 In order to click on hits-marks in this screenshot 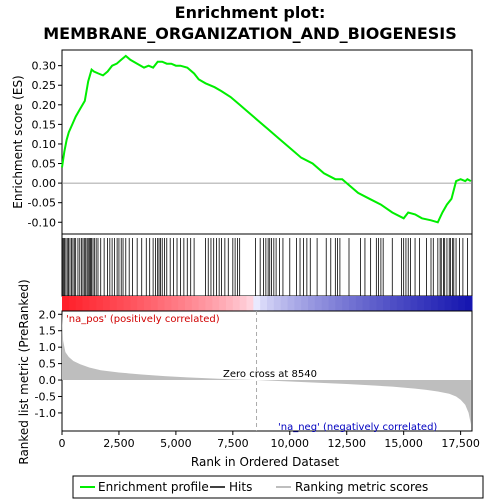, I will do `click(265, 267)`.